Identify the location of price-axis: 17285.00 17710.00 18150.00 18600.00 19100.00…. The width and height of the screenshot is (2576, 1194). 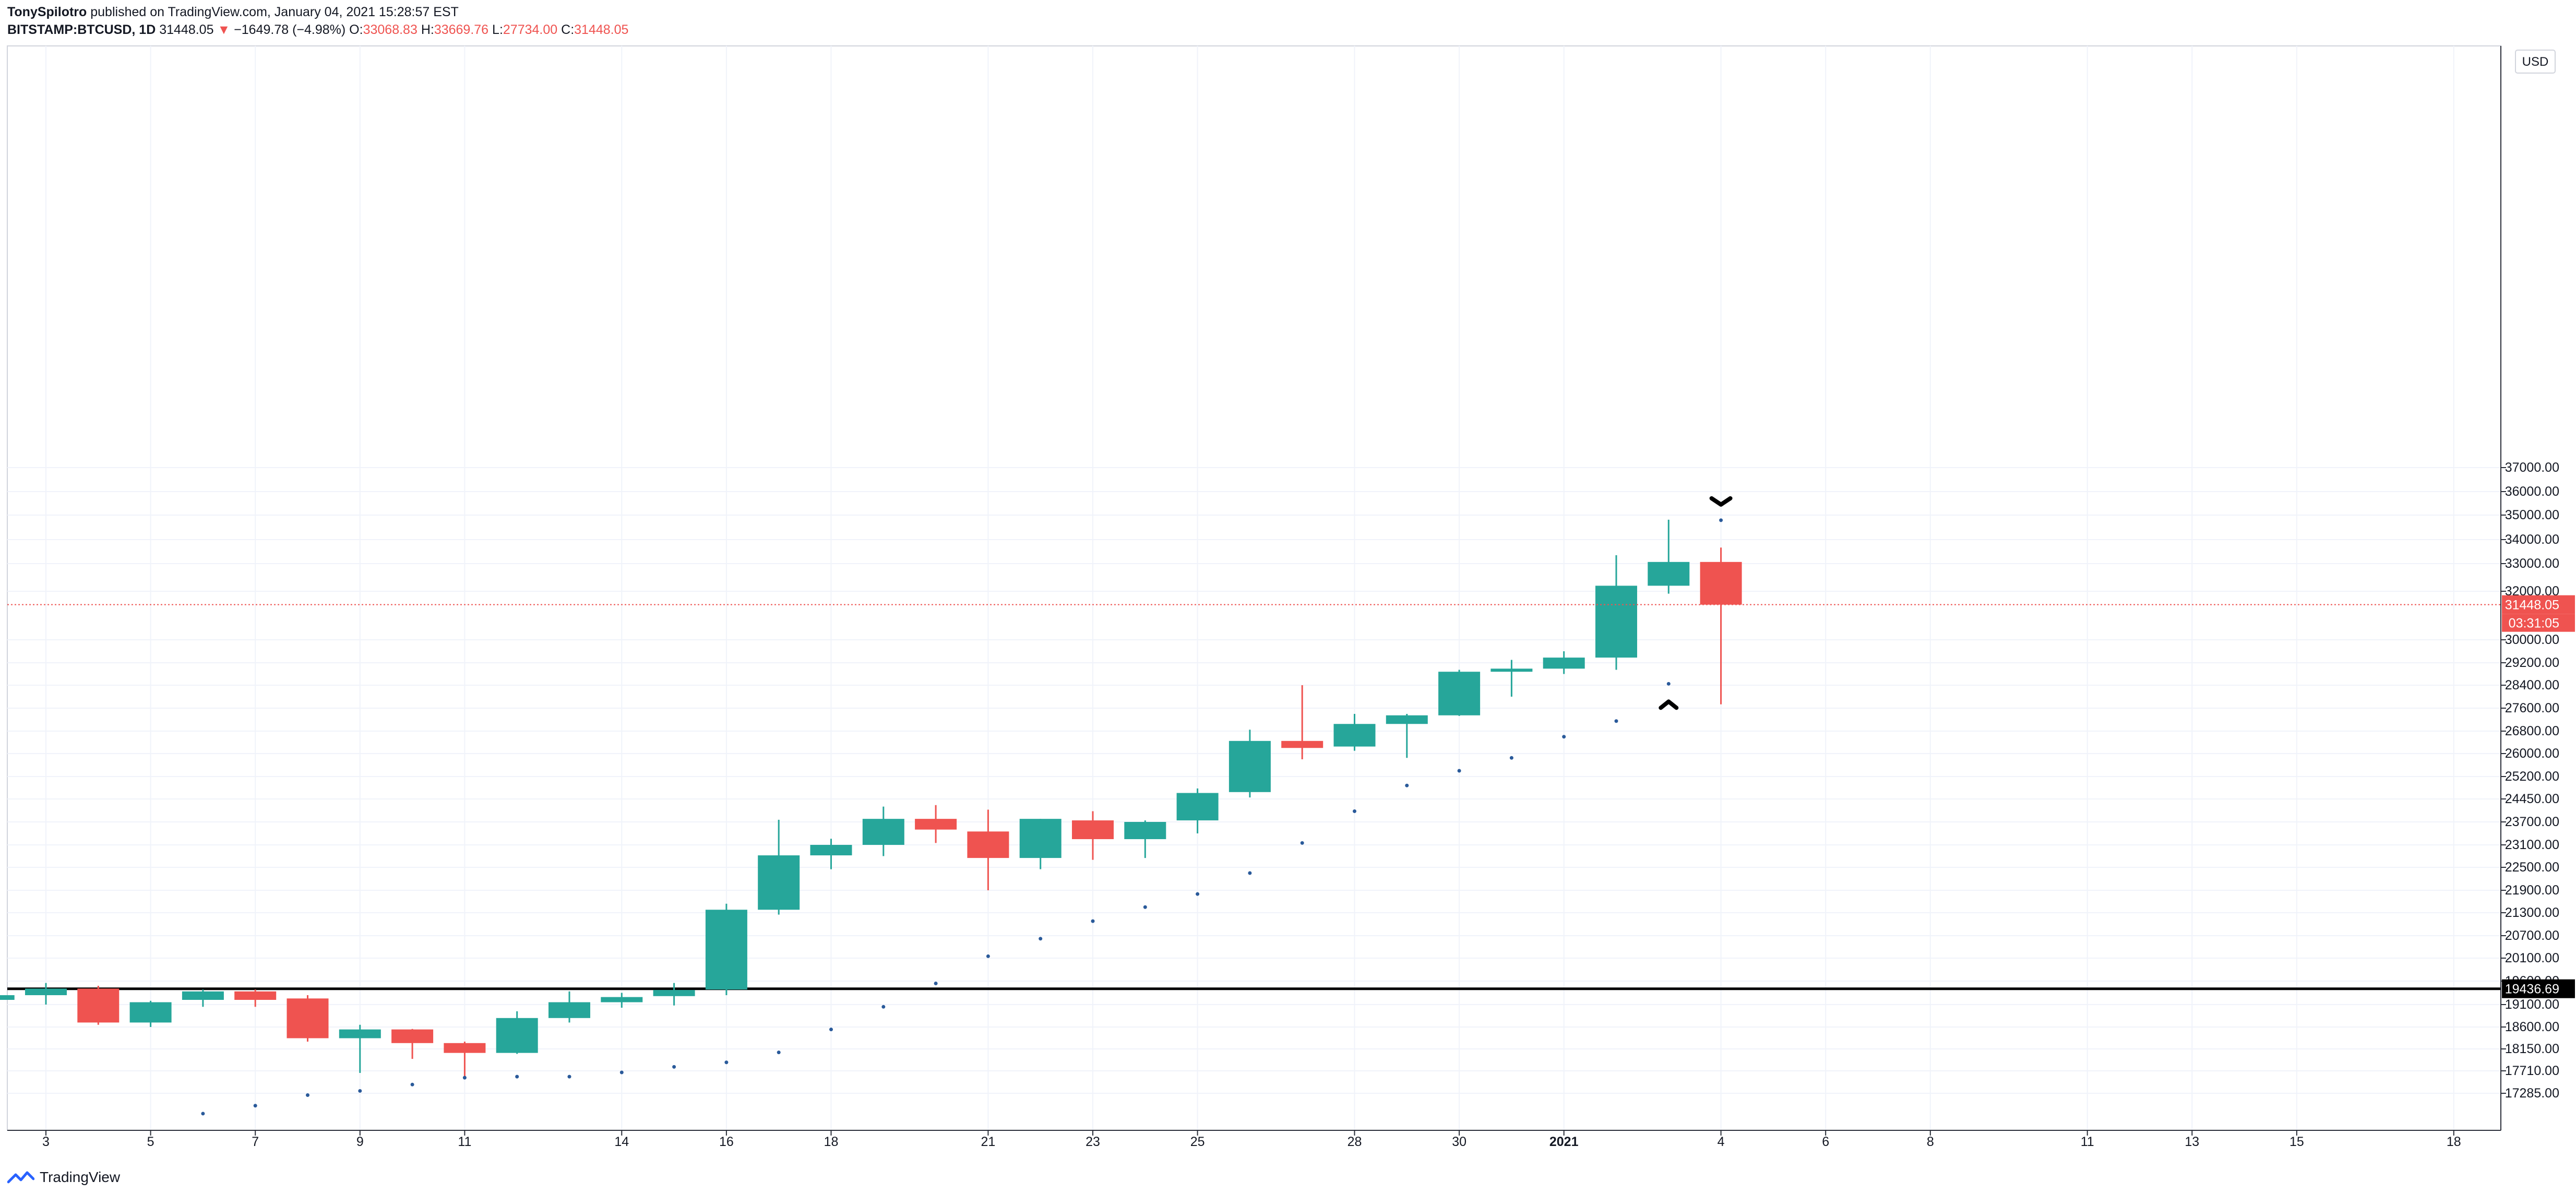
(2537, 588).